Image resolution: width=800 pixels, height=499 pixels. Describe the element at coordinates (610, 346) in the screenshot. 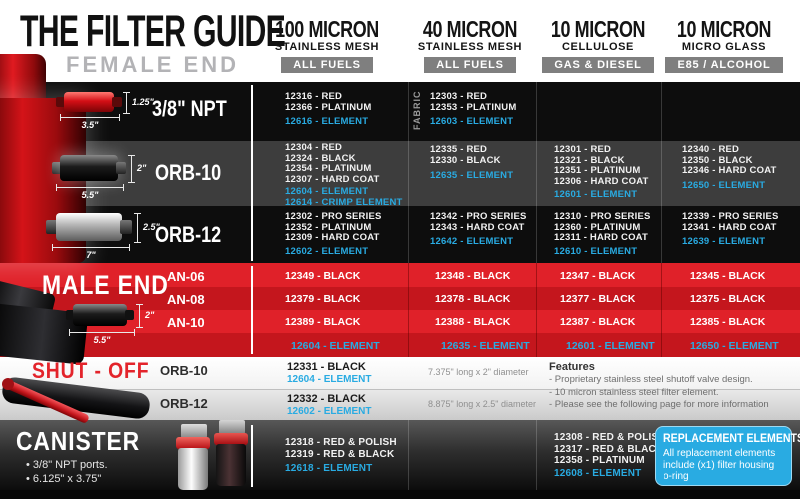

I see `cell-element: 12601 - ELEMENT` at that location.